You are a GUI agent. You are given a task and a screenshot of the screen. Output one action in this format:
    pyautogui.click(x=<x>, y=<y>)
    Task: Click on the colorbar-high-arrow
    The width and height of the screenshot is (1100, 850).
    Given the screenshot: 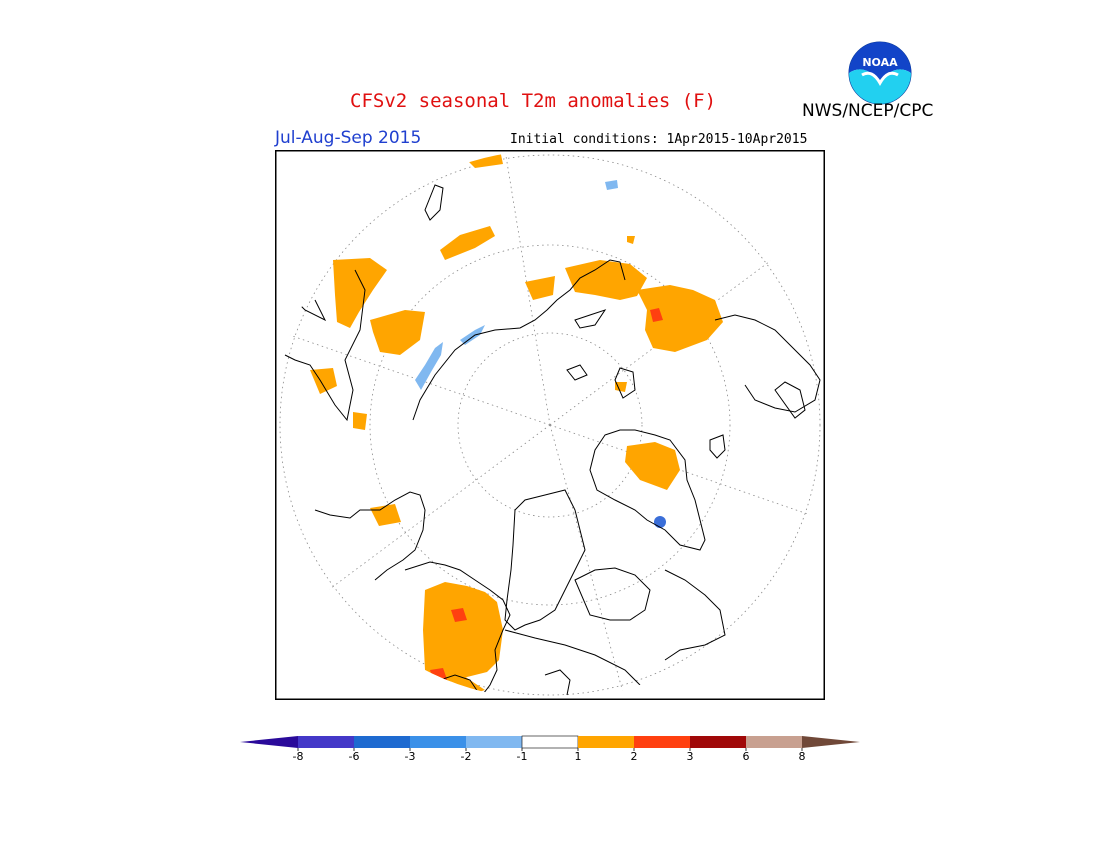 What is the action you would take?
    pyautogui.click(x=831, y=742)
    